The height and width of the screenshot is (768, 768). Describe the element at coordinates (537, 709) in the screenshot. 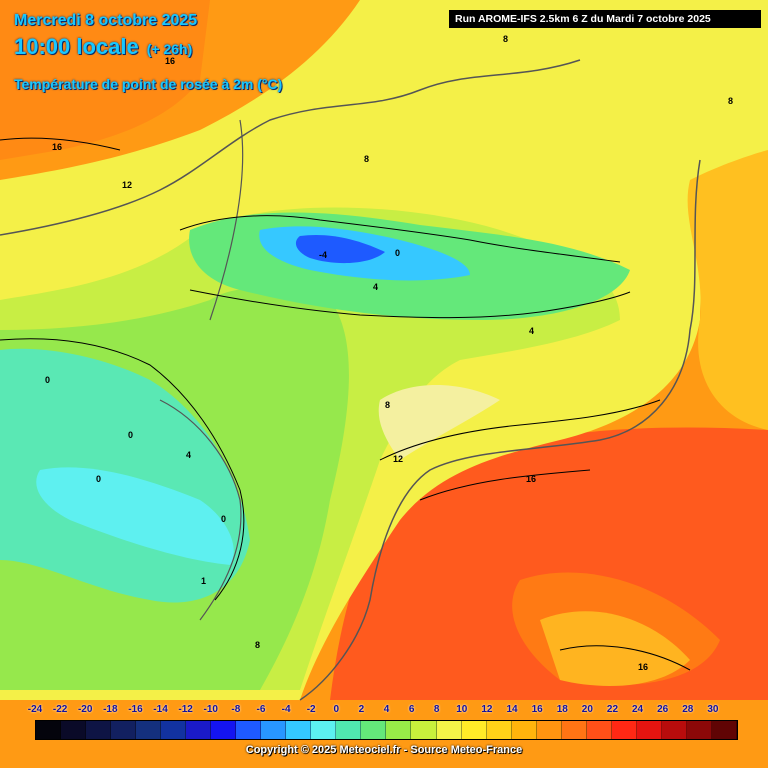

I see `legend-label: 16` at that location.